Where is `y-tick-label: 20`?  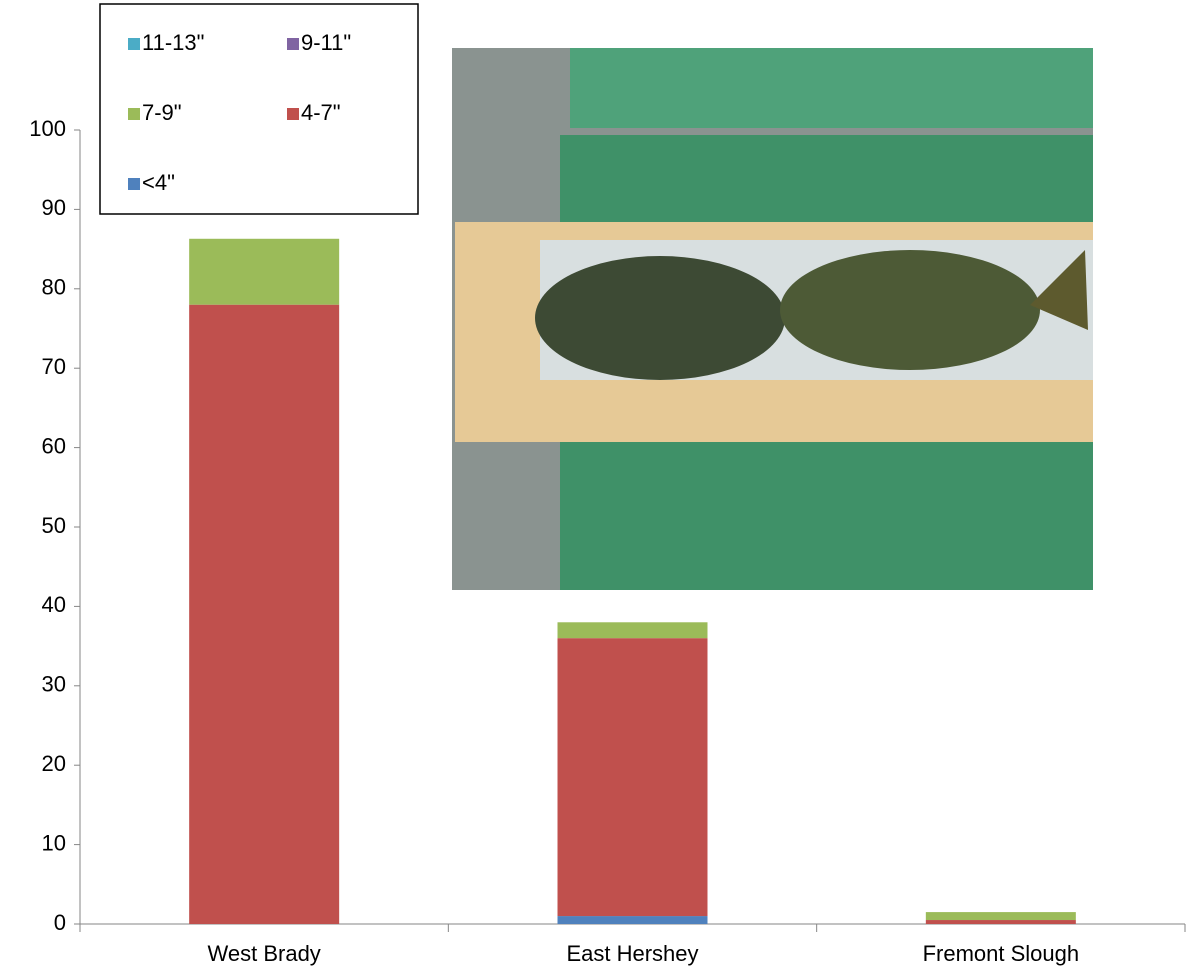 y-tick-label: 20 is located at coordinates (54, 763).